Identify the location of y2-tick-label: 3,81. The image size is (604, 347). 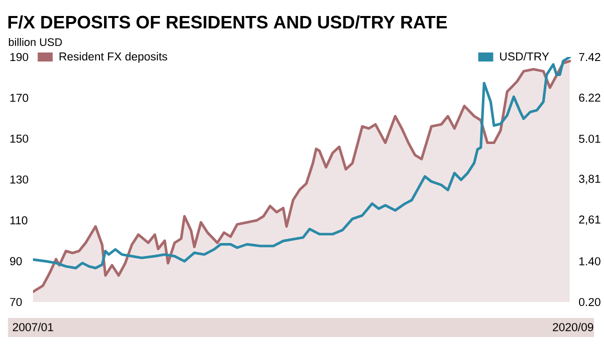
(589, 179).